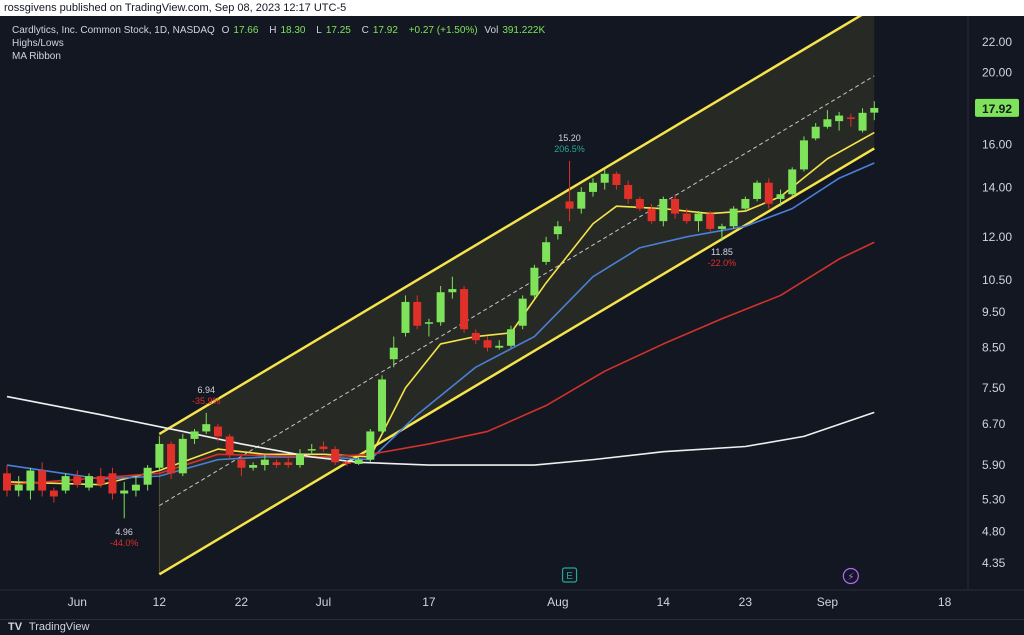  I want to click on y-tick-label: 14.00, so click(997, 187).